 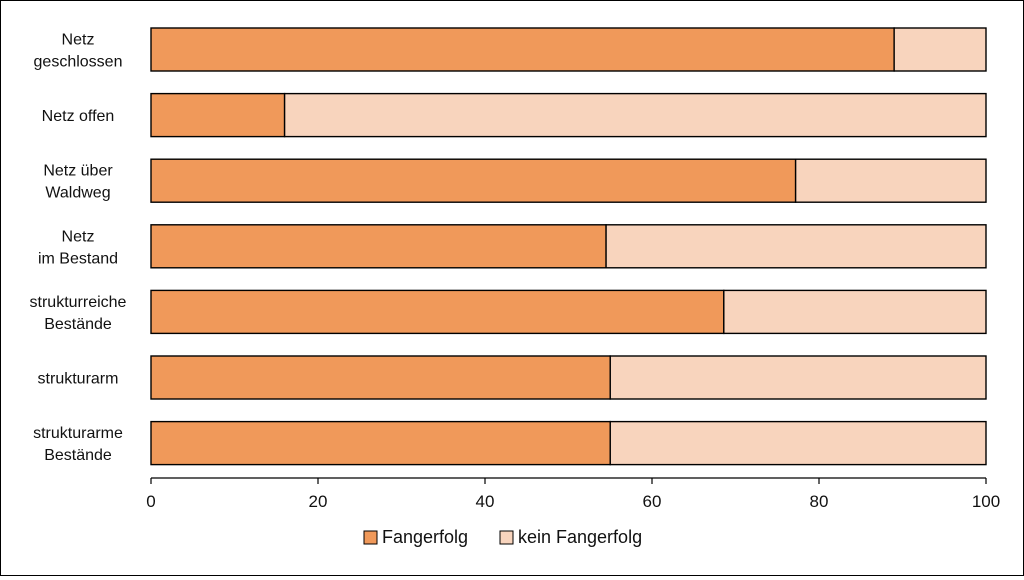 I want to click on x-tick-label: 100, so click(x=986, y=501).